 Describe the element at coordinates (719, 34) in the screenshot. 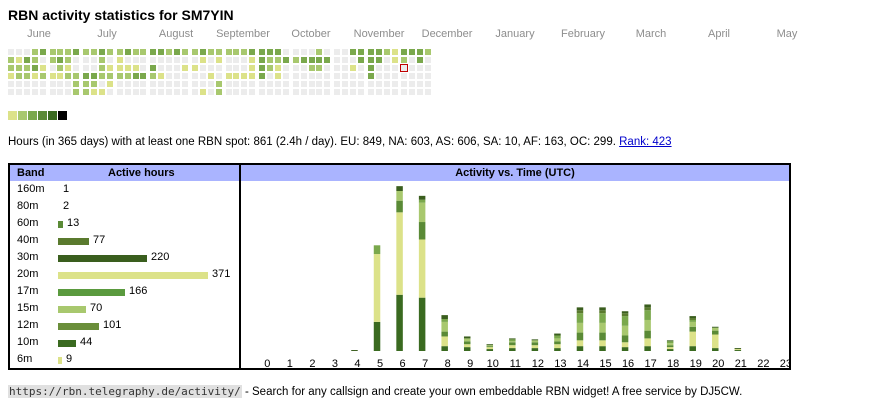

I see `month-label: April` at that location.